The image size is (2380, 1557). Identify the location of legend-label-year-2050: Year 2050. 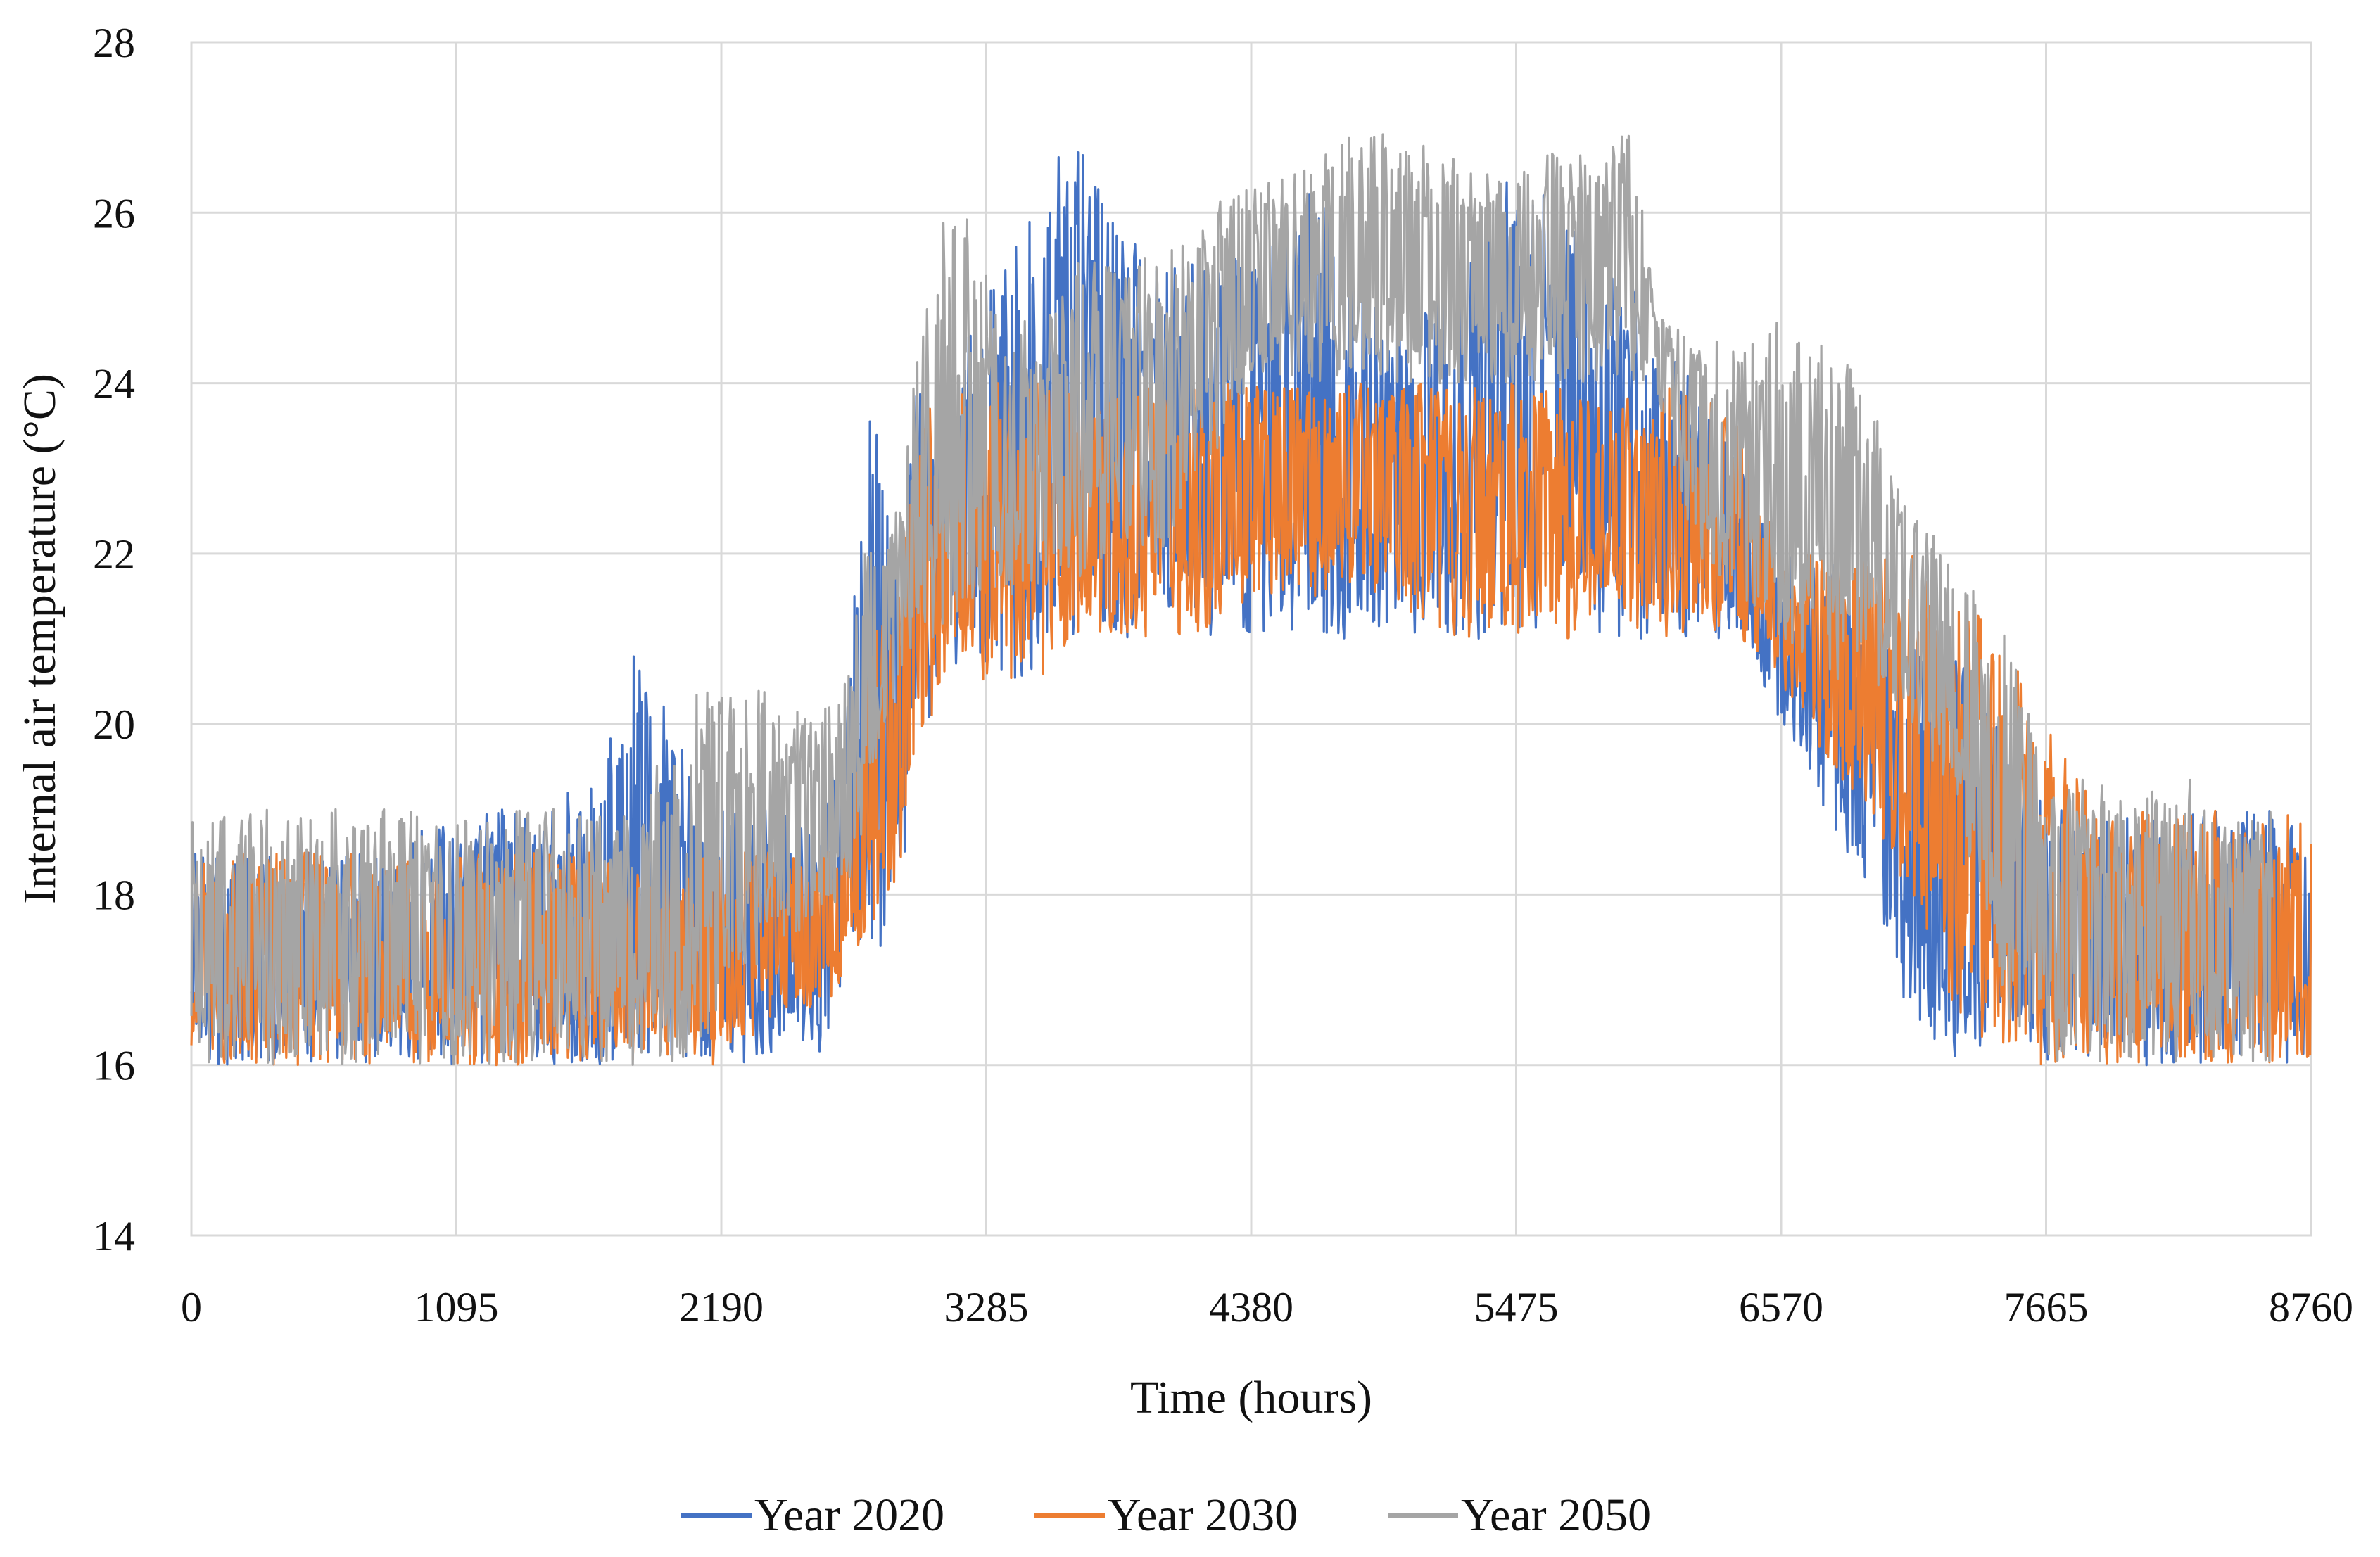
(1556, 1515).